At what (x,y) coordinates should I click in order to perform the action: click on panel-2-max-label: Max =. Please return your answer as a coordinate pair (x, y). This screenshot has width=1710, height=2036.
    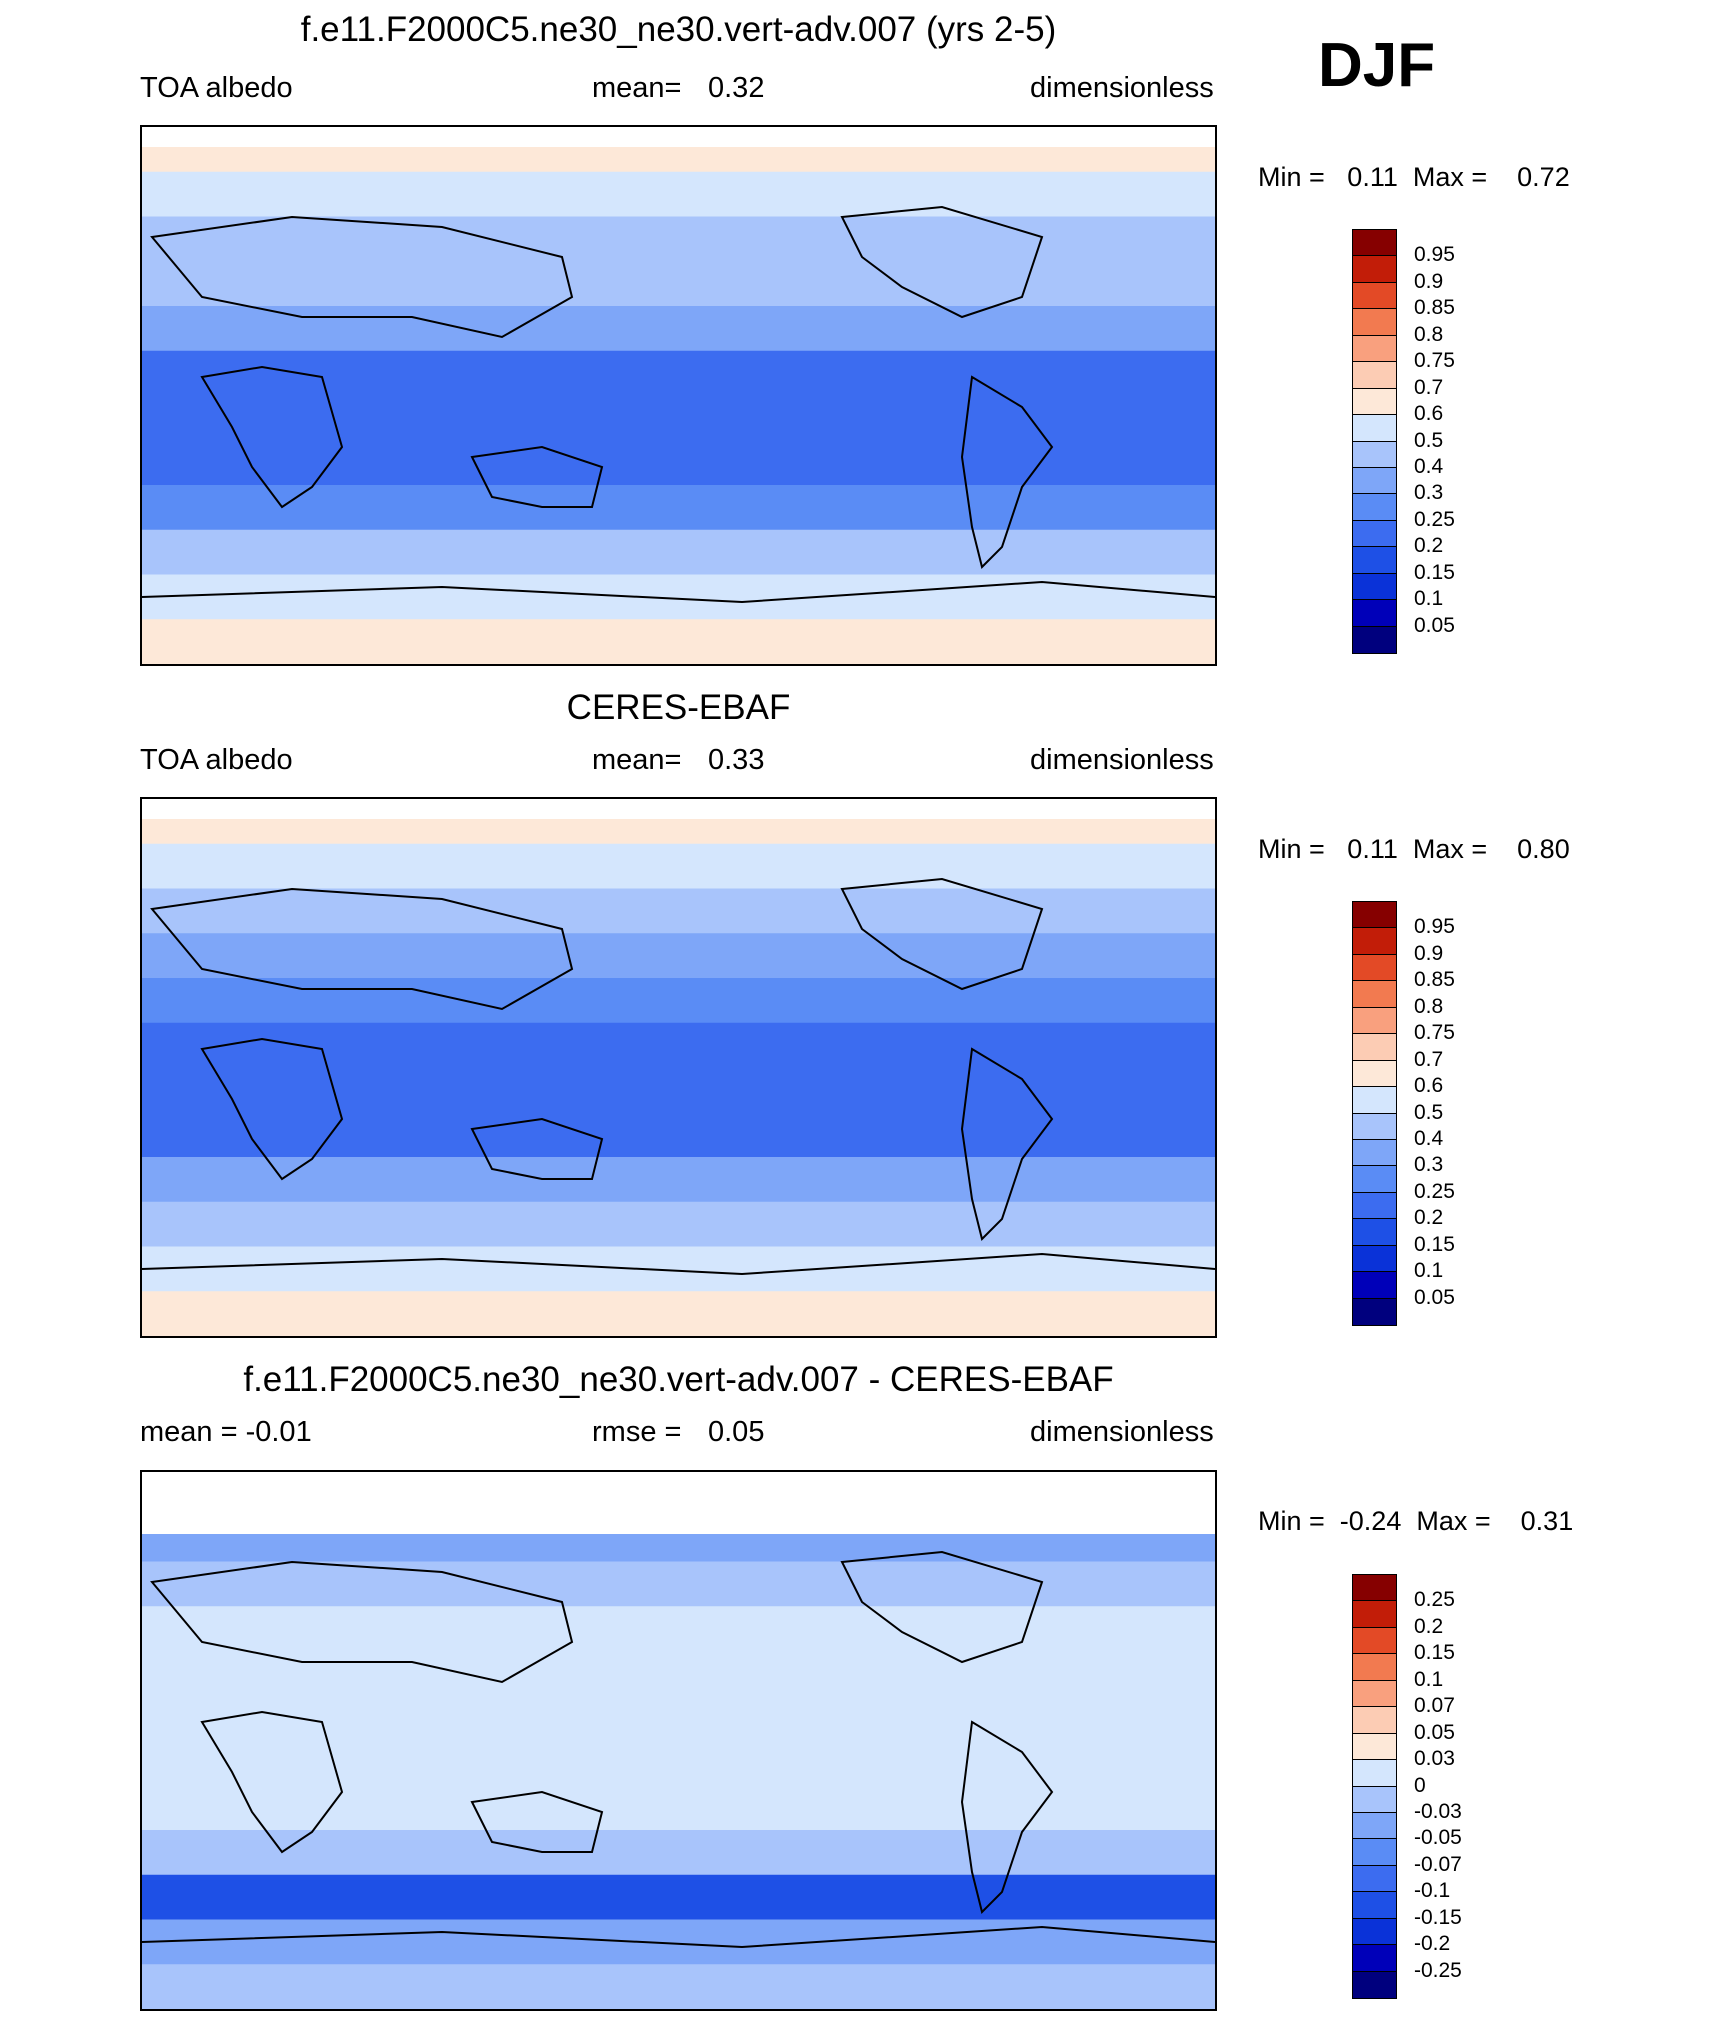
    Looking at the image, I should click on (1450, 849).